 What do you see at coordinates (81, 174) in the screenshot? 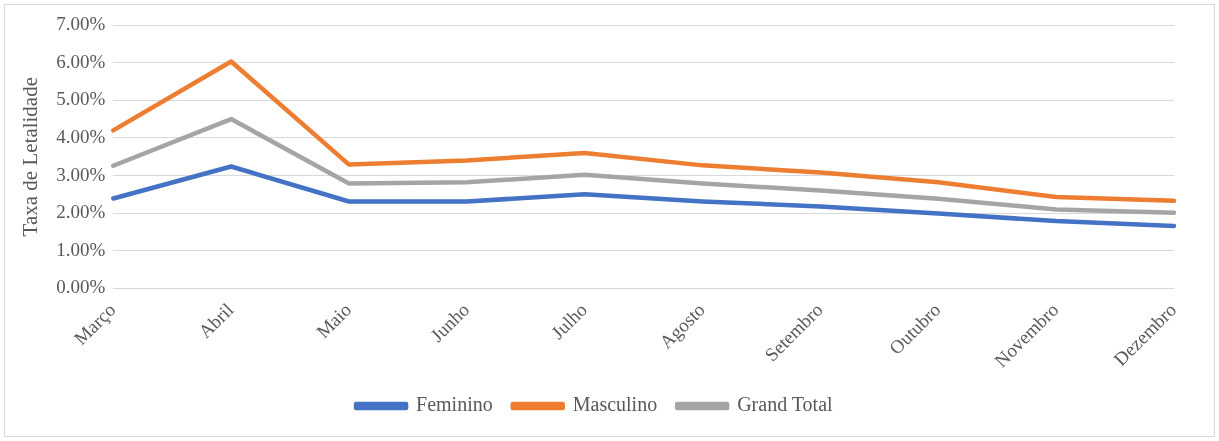
I see `y-tick-label: 3.00%` at bounding box center [81, 174].